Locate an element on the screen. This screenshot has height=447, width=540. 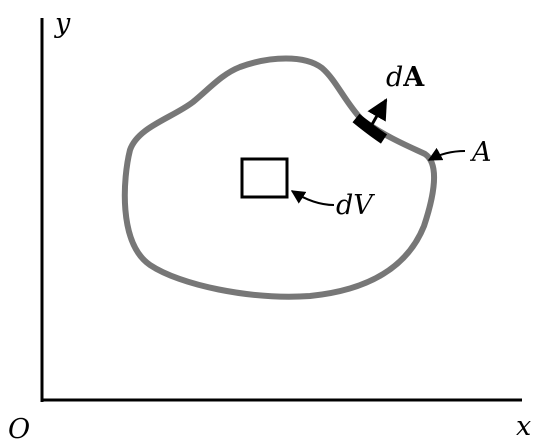
area-element-label: dA is located at coordinates (405, 77).